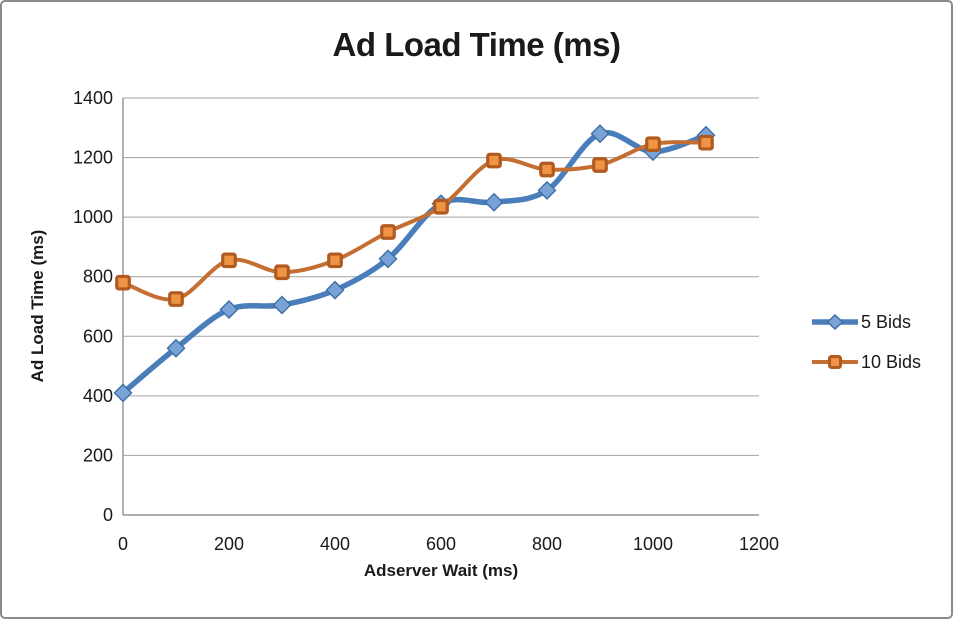 The width and height of the screenshot is (953, 619). Describe the element at coordinates (98, 336) in the screenshot. I see `y-tick-label-600: 600` at that location.